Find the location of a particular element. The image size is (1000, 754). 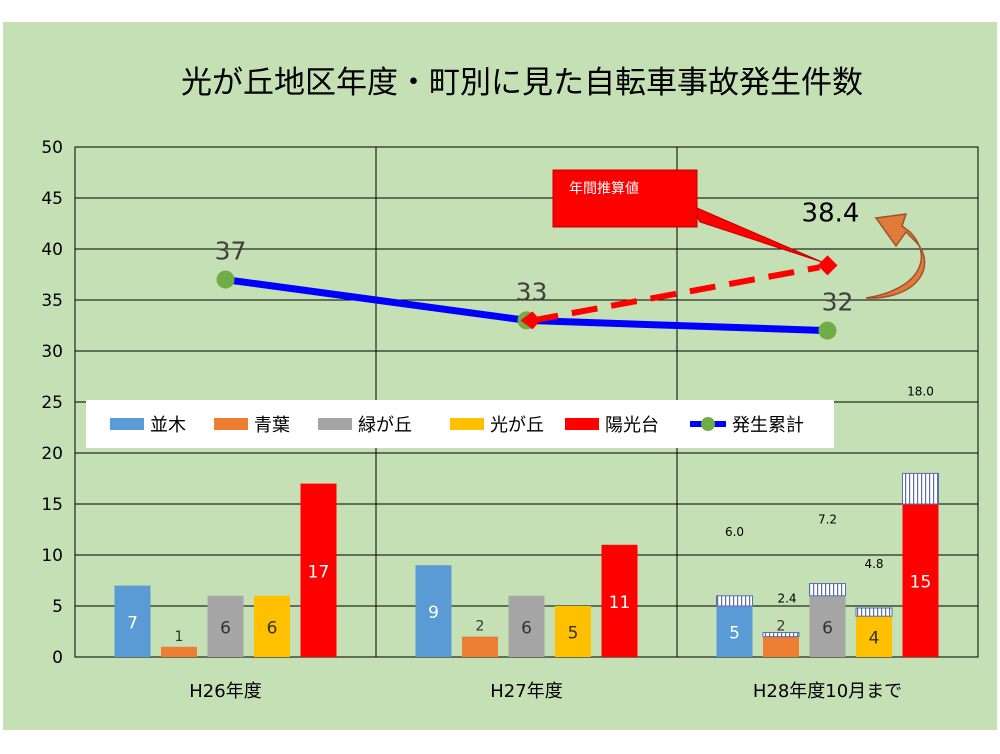

y-tick-label: 45 is located at coordinates (52, 199).